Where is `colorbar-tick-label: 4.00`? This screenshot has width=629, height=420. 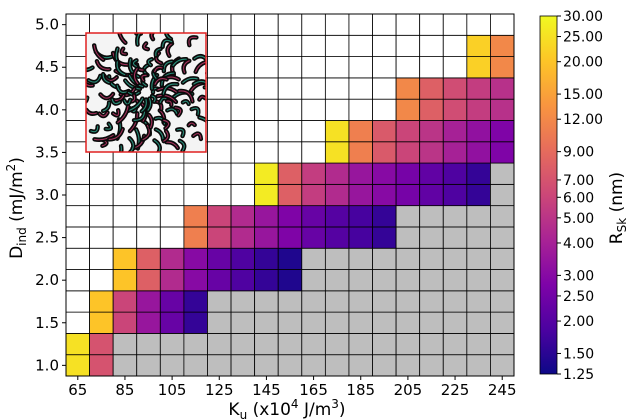 colorbar-tick-label: 4.00 is located at coordinates (578, 244).